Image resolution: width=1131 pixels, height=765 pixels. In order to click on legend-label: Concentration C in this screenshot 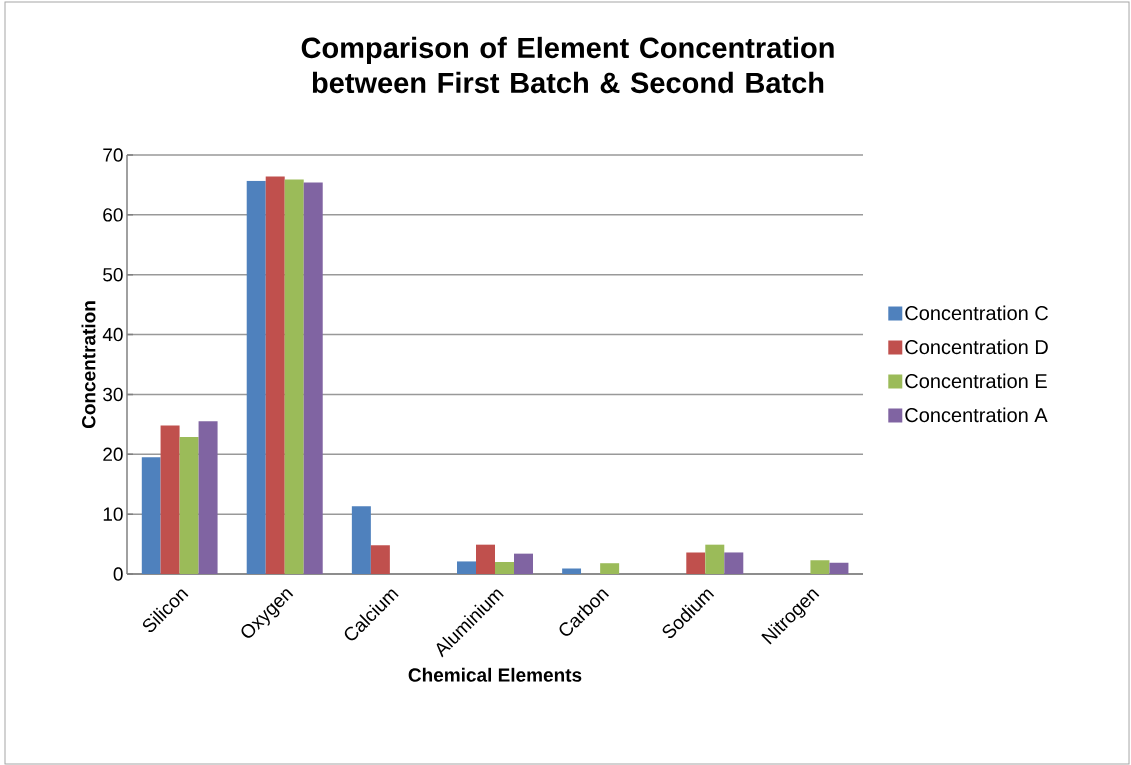, I will do `click(977, 313)`.